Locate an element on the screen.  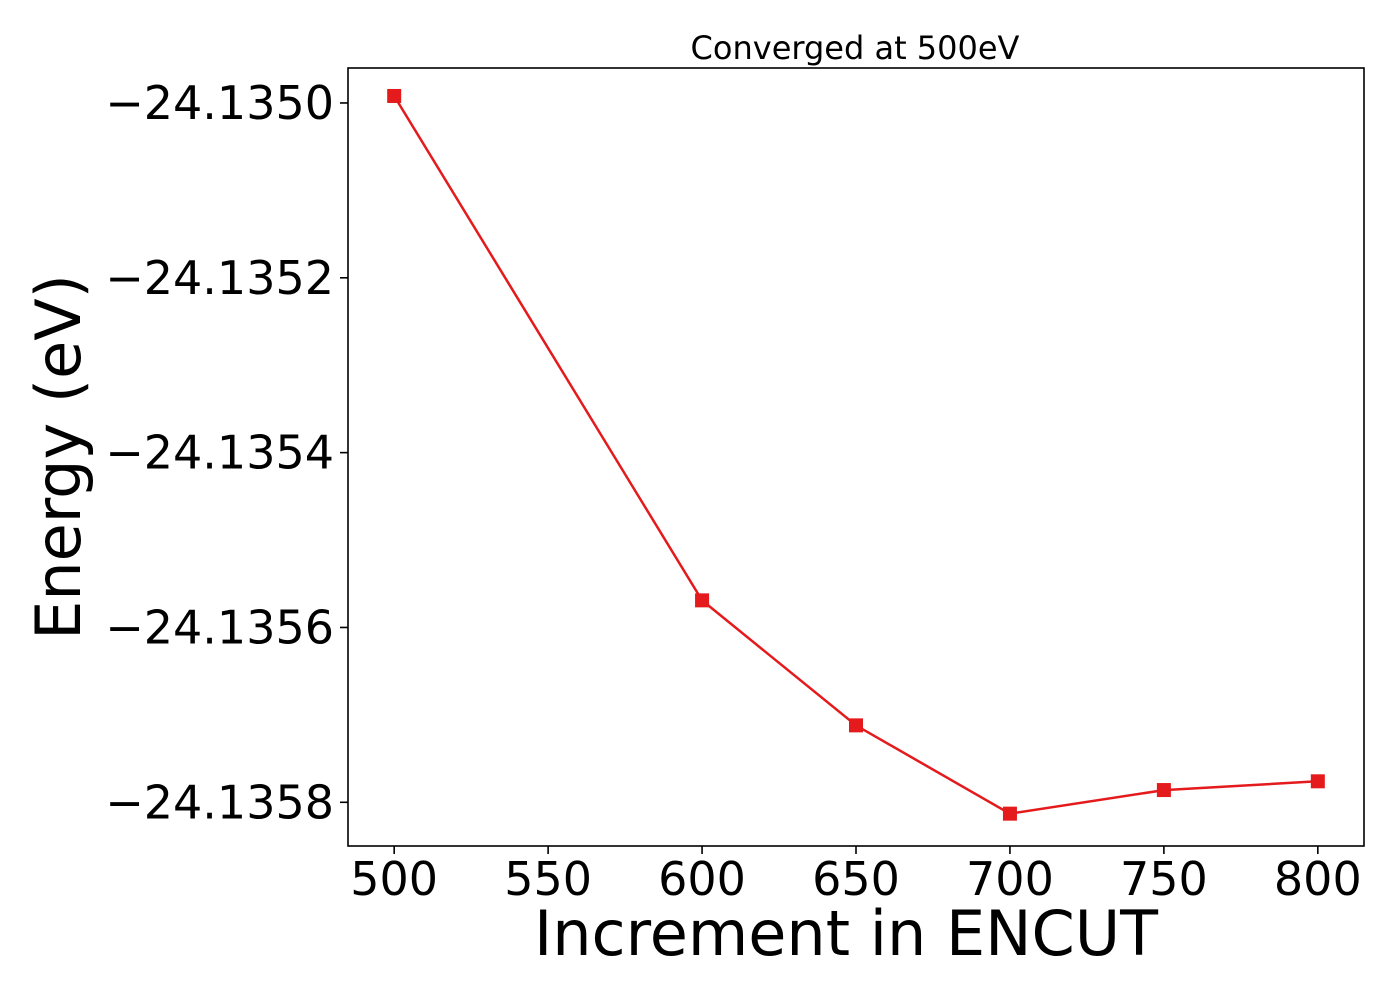
y-axis-label: Energy (eV) is located at coordinates (58, 457).